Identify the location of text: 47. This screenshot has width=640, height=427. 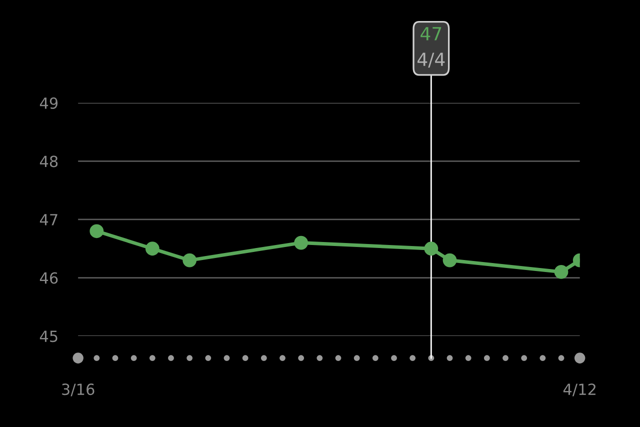
(431, 33).